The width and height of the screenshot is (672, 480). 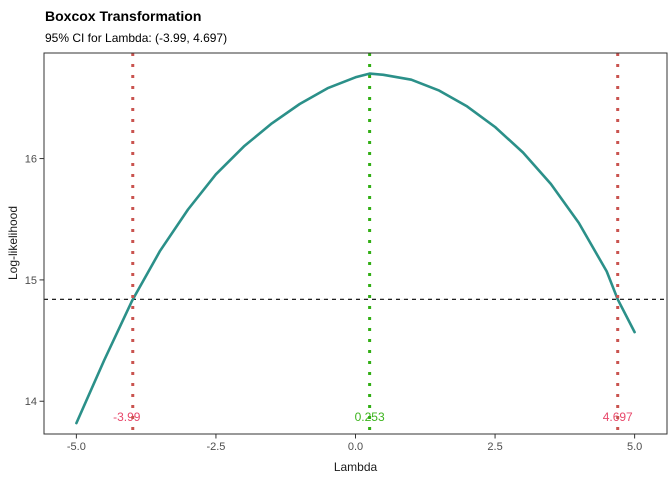 I want to click on chart-title: Boxcox Transformation, so click(x=123, y=16).